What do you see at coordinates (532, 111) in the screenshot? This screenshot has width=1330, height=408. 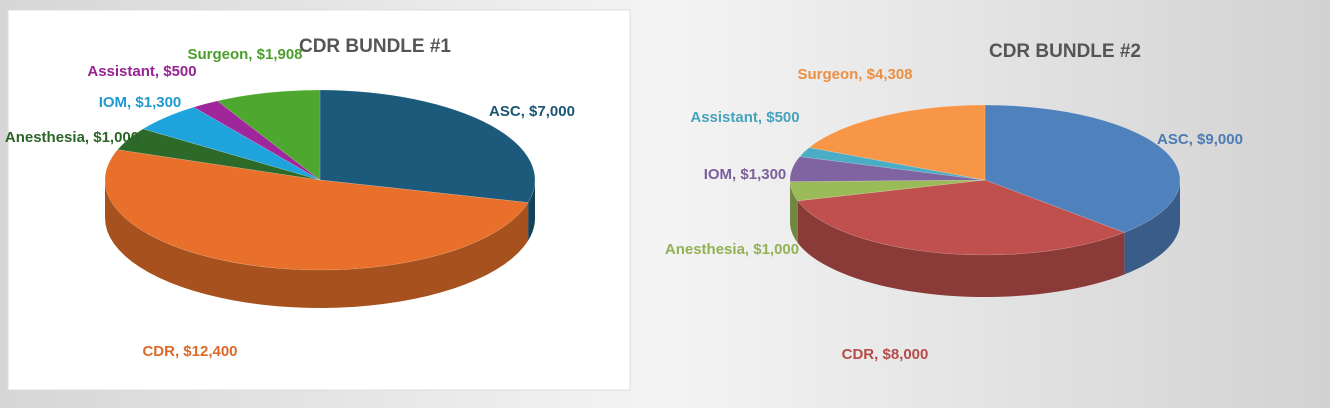 I see `data-label: ASC, $7,000` at bounding box center [532, 111].